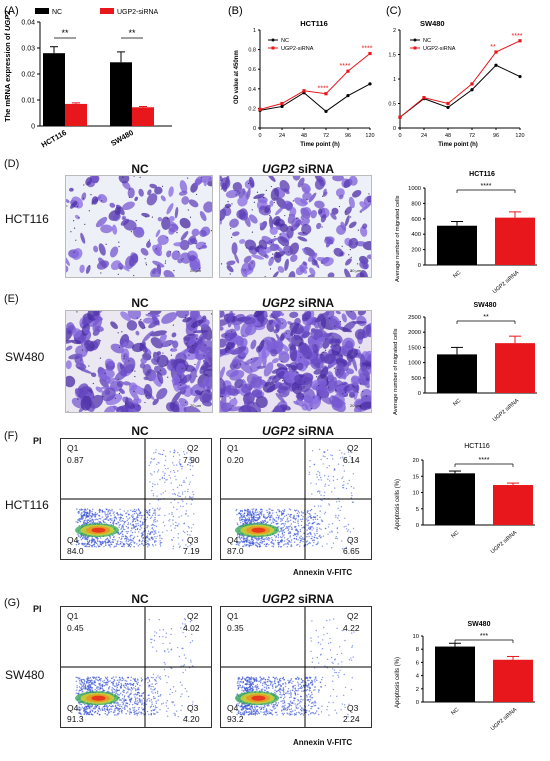 The height and width of the screenshot is (761, 550). I want to click on y-tick-label: 20, so click(416, 461).